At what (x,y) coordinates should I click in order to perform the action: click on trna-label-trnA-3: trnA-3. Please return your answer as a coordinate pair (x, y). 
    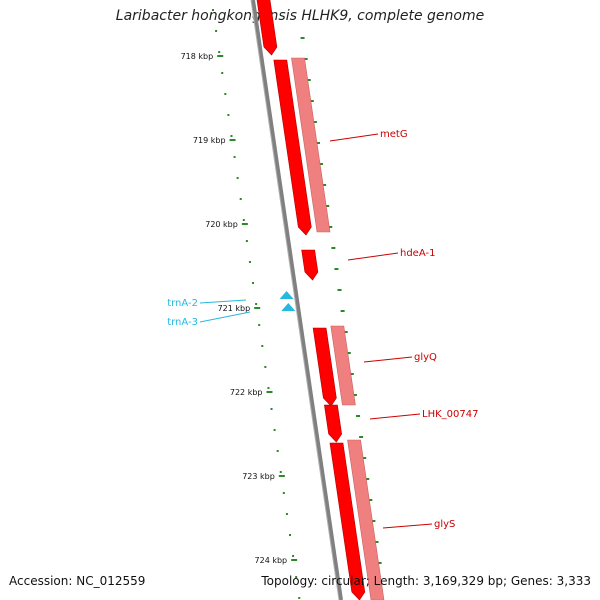
    Looking at the image, I should click on (182, 322).